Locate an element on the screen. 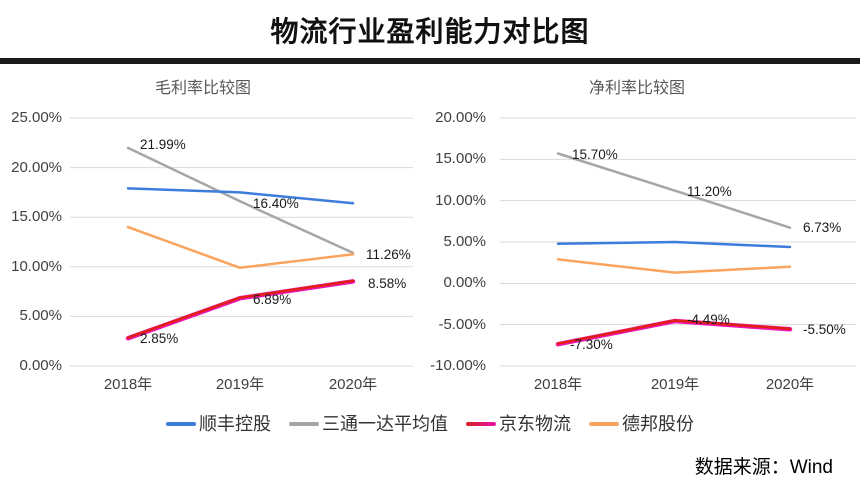 This screenshot has width=860, height=483. net-margin-data-label: -5.50% is located at coordinates (824, 329).